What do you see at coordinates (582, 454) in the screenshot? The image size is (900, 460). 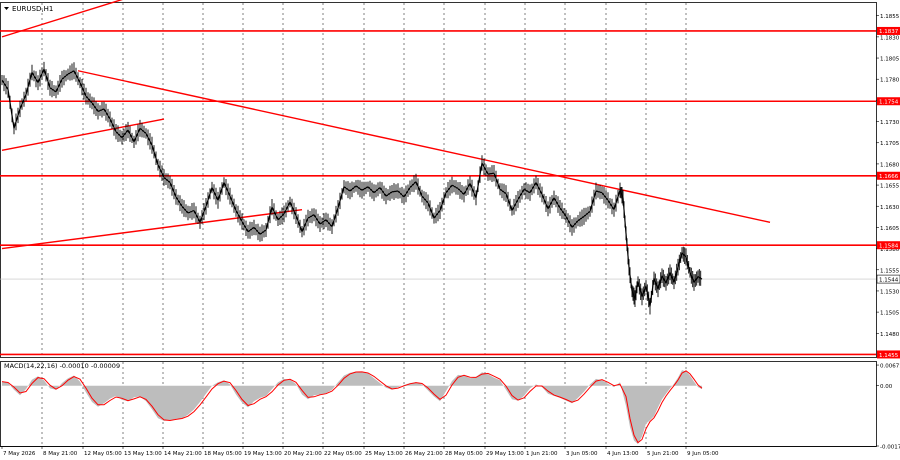 I see `time-tick-label: 3 Jun 05:00` at bounding box center [582, 454].